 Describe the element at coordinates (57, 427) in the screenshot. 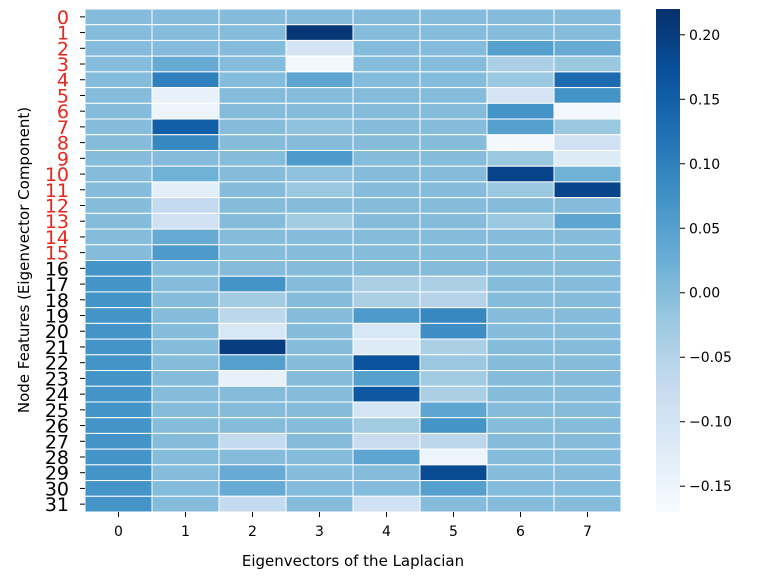

I see `y-tick-label: 26` at that location.